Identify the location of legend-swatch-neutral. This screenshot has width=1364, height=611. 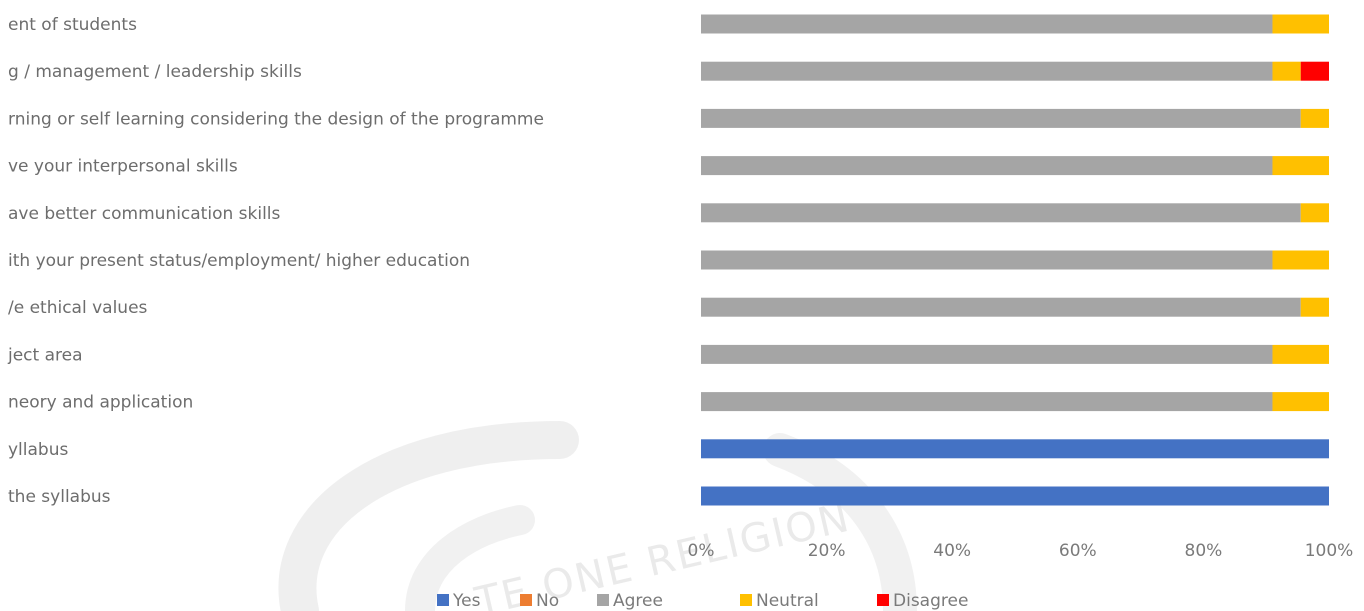
(746, 600).